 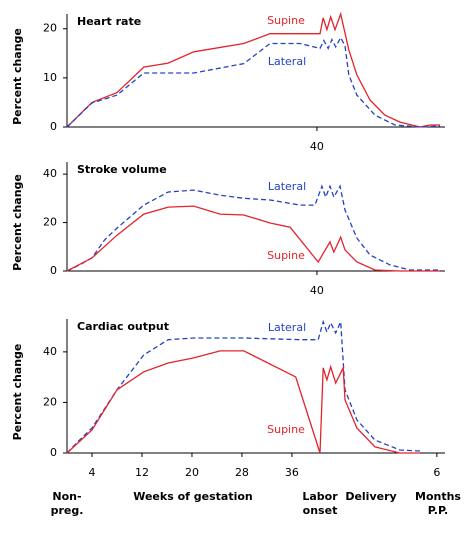 I want to click on chart-title: Heart rate, so click(x=109, y=21).